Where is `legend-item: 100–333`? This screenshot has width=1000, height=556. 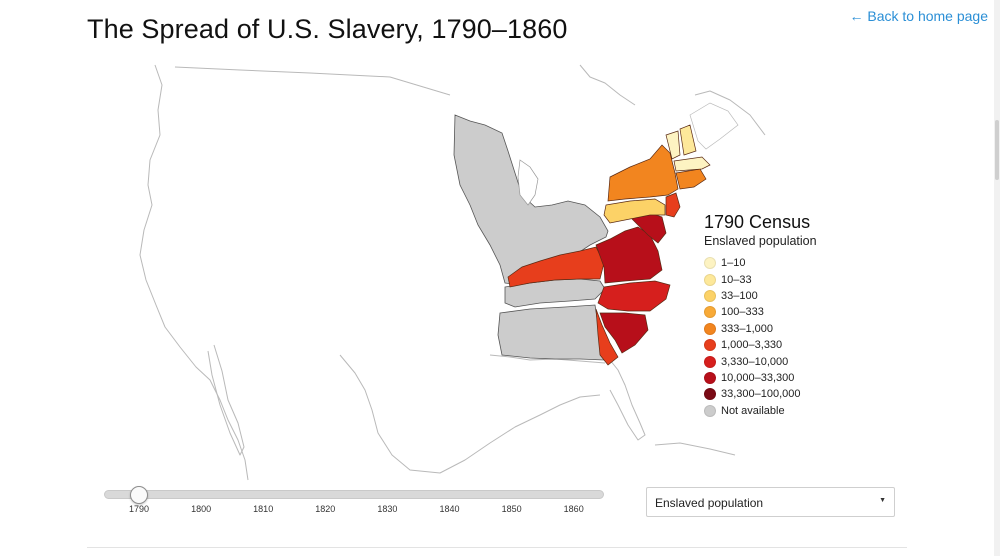
legend-item: 100–333 is located at coordinates (789, 312).